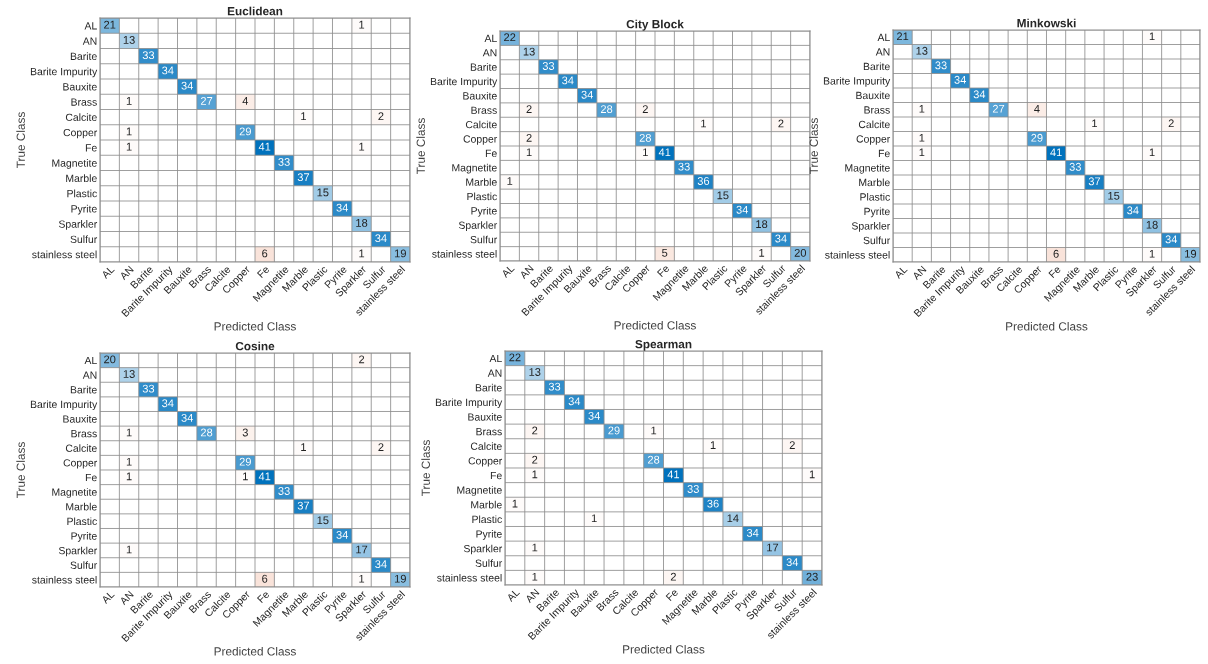 The height and width of the screenshot is (664, 1208). What do you see at coordinates (762, 224) in the screenshot?
I see `data-label: 18` at bounding box center [762, 224].